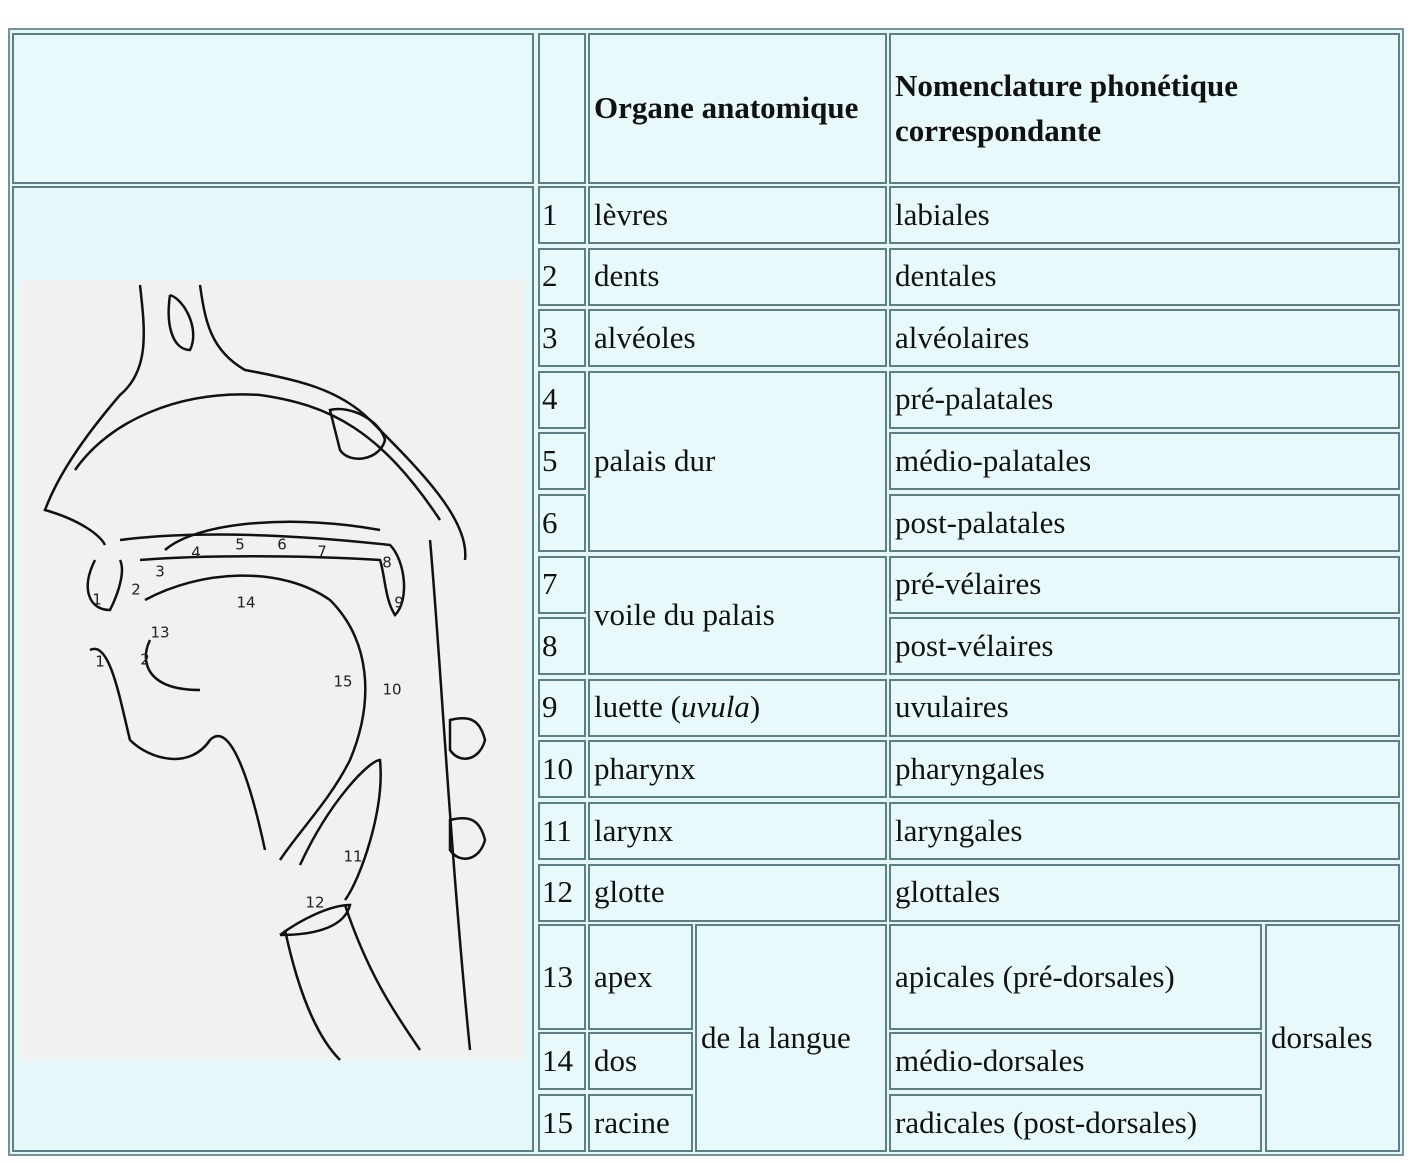 The width and height of the screenshot is (1416, 1163). Describe the element at coordinates (352, 857) in the screenshot. I see `diagram-label: 11` at that location.